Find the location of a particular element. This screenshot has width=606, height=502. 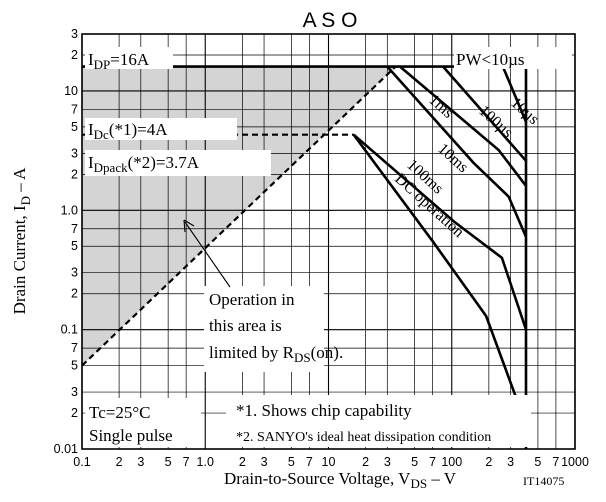

pw-label-bg is located at coordinates (513, 58).